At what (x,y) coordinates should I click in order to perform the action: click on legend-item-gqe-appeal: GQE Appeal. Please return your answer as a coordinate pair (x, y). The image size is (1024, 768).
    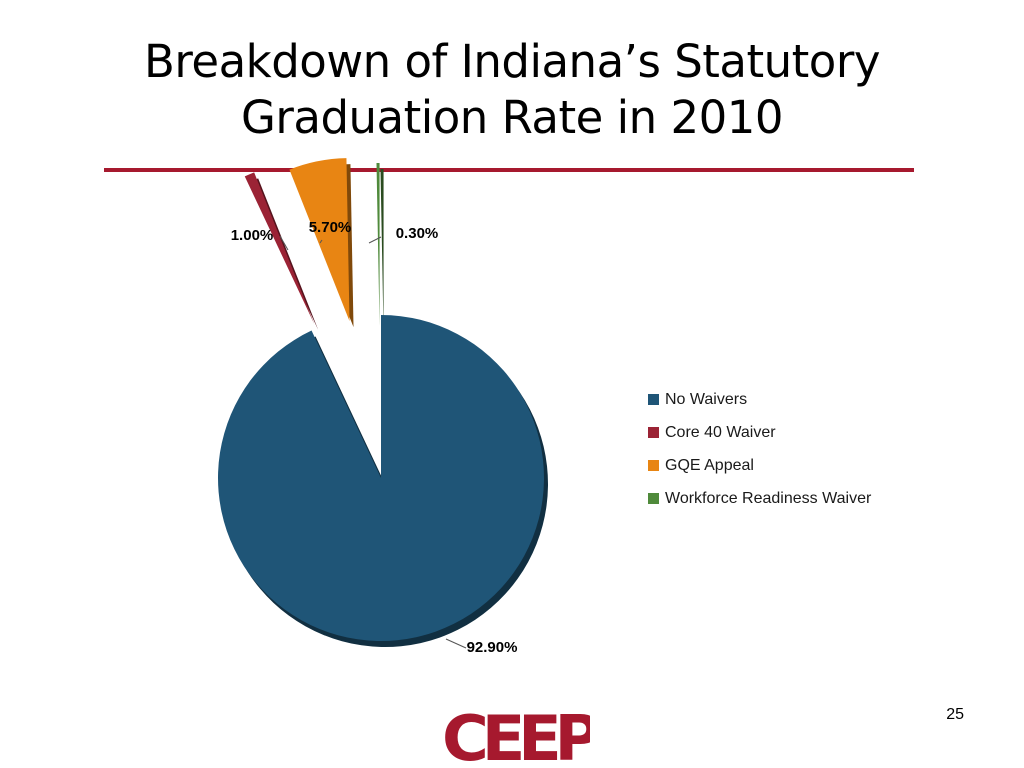
    Looking at the image, I should click on (759, 465).